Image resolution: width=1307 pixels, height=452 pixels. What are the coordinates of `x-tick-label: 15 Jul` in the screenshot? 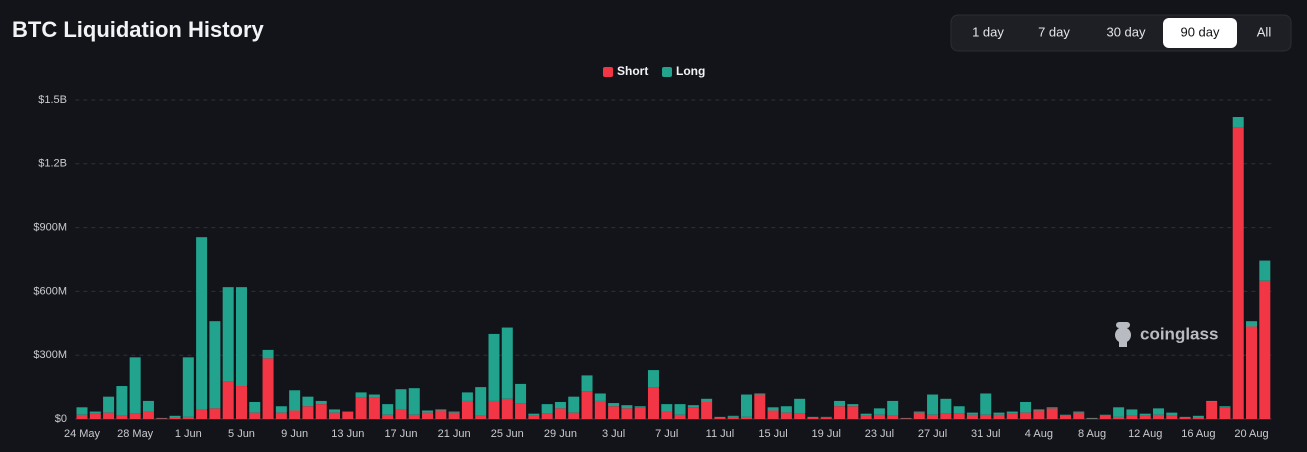 It's located at (772, 434).